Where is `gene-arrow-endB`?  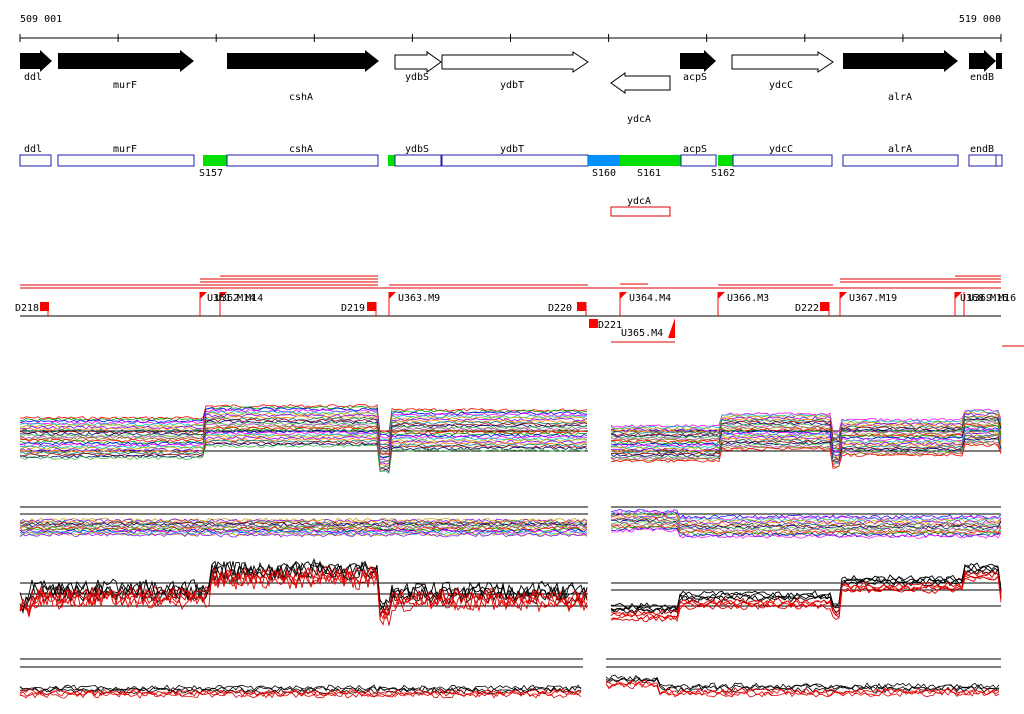 gene-arrow-endB is located at coordinates (982, 61).